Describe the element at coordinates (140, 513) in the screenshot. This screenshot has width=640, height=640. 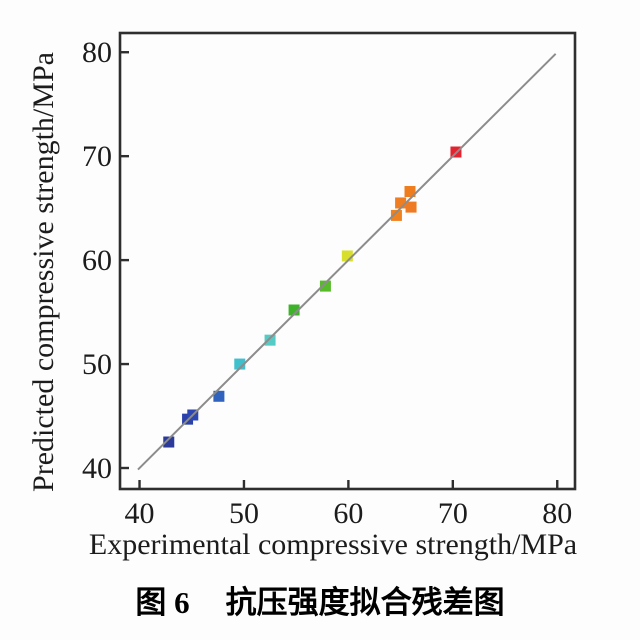
I see `x-tick-label: 40` at that location.